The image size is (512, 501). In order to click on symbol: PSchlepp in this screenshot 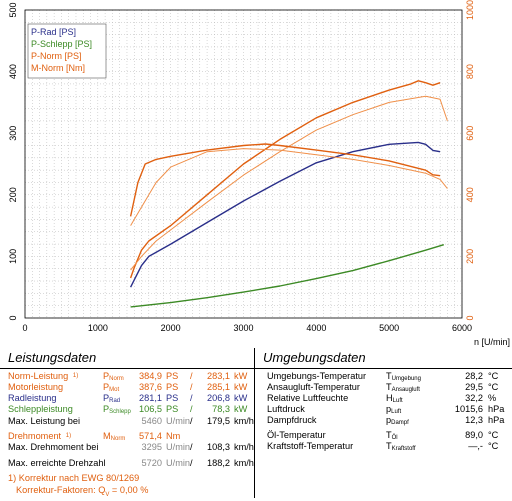, I will do `click(117, 410)`.